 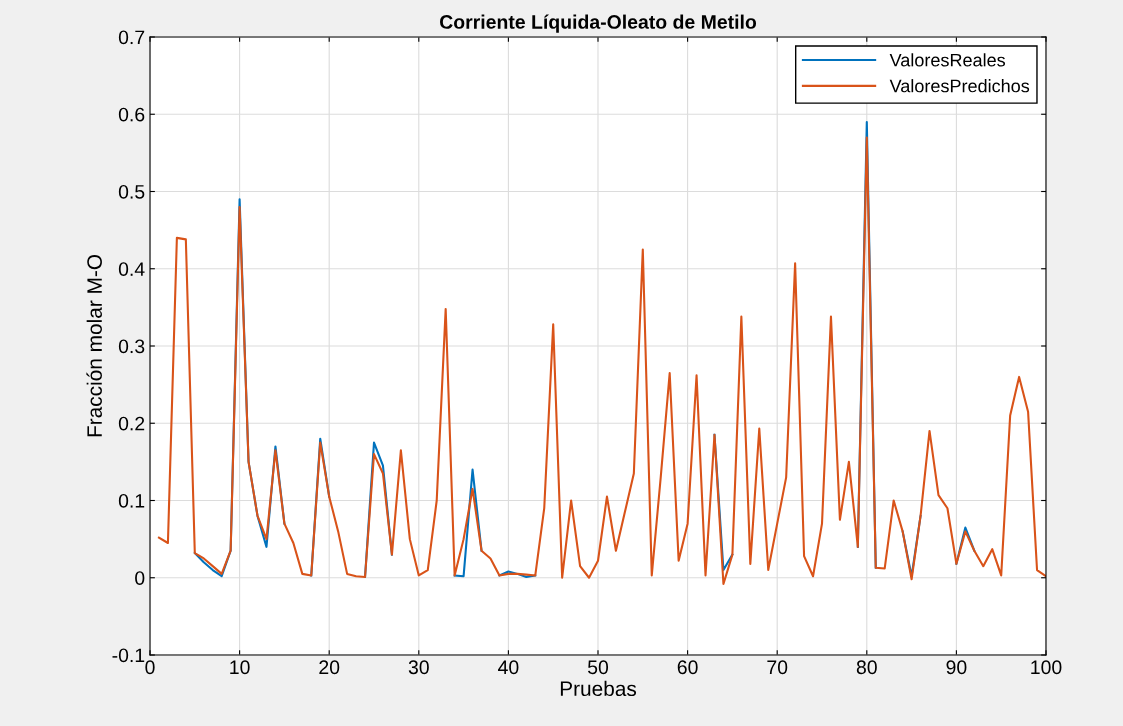 What do you see at coordinates (150, 667) in the screenshot?
I see `x-tick-label: 0` at bounding box center [150, 667].